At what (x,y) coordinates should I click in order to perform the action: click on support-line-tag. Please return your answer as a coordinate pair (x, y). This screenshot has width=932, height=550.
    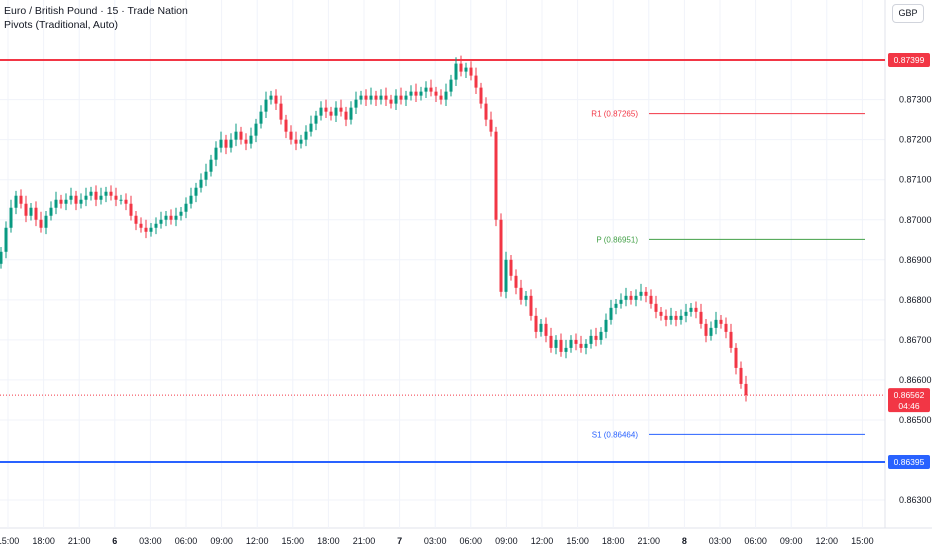
    Looking at the image, I should click on (909, 462).